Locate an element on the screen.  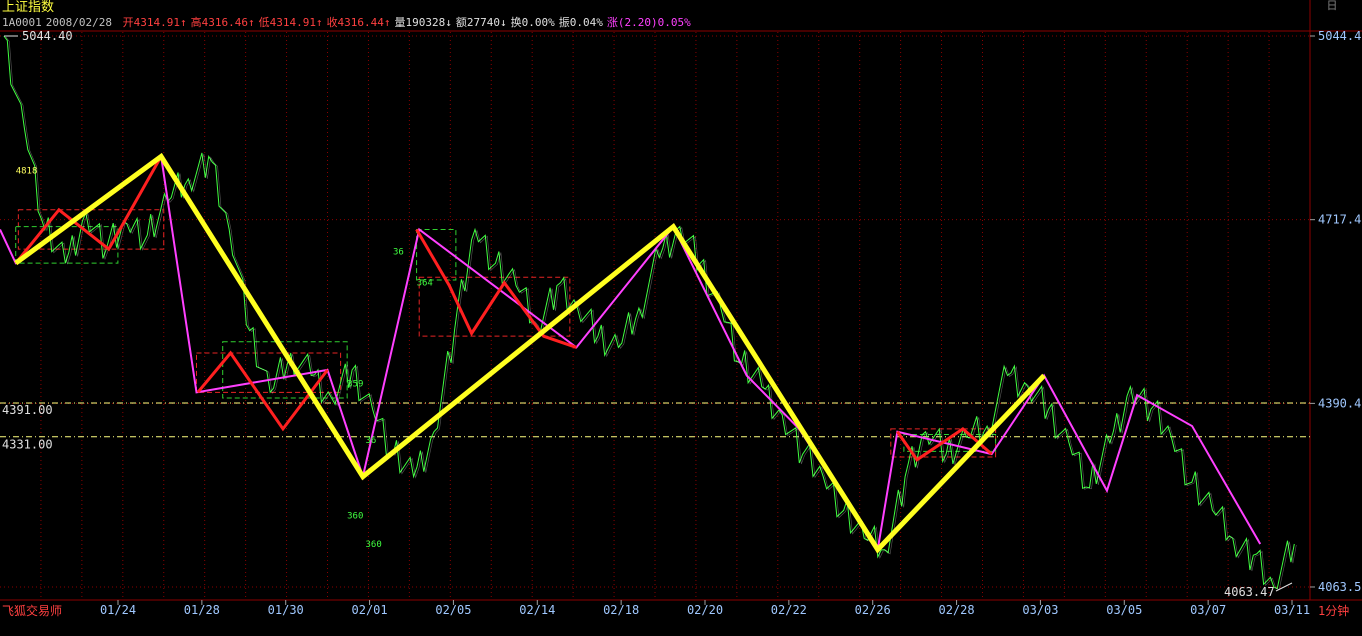
x-tick-label: 02/05 is located at coordinates (453, 610).